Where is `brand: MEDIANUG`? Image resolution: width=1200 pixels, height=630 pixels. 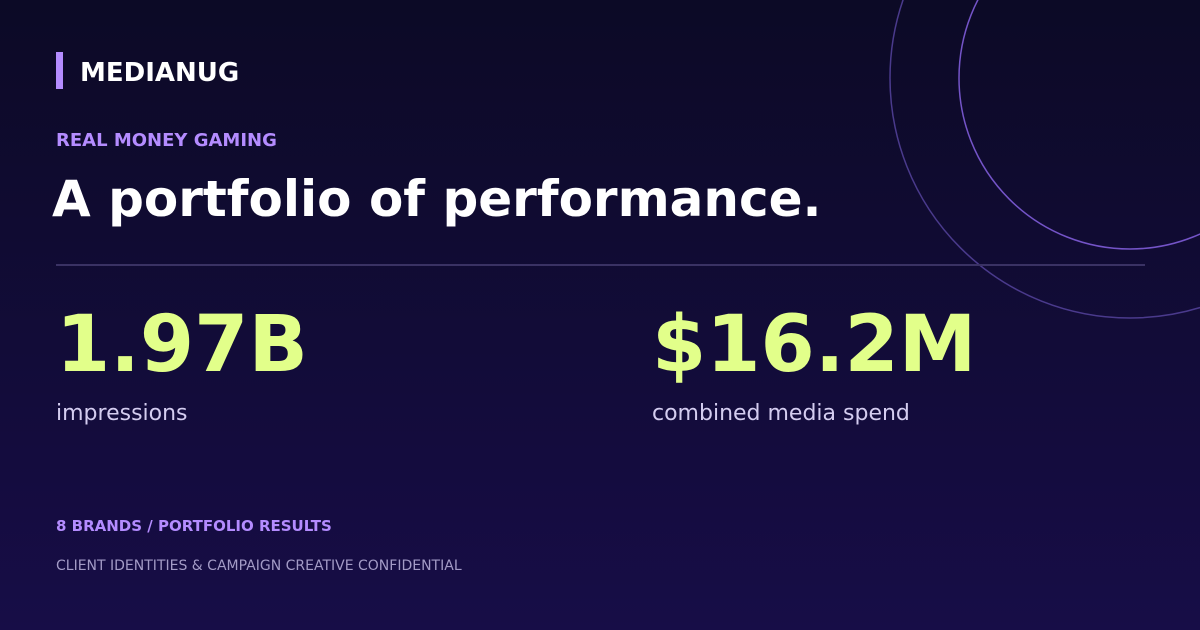 brand: MEDIANUG is located at coordinates (160, 73).